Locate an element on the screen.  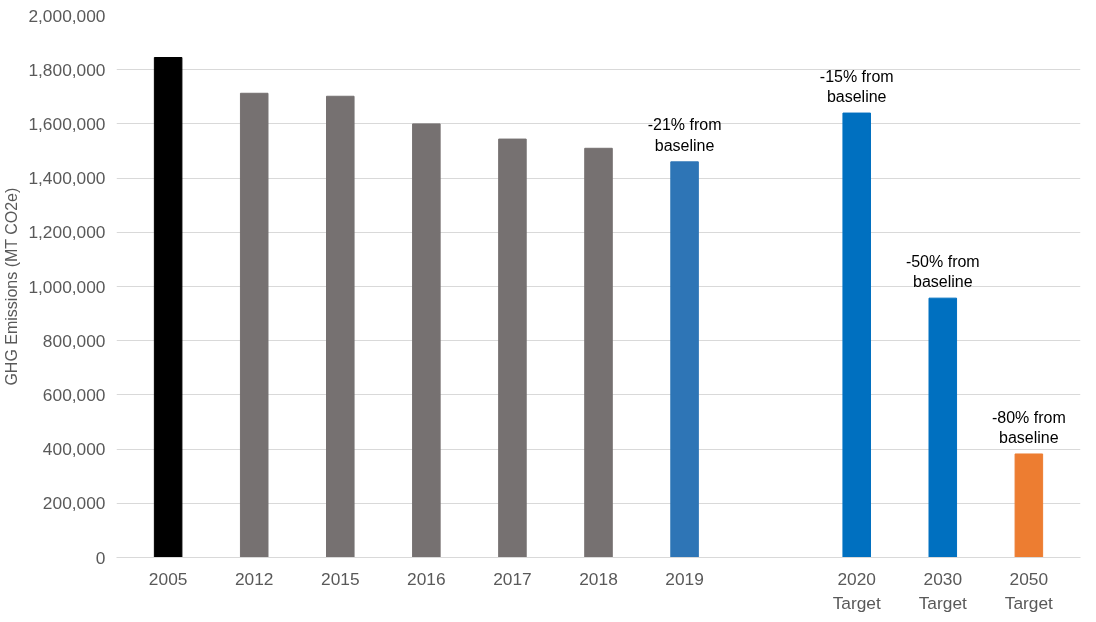
annotation: -21% from baseline is located at coordinates (684, 135).